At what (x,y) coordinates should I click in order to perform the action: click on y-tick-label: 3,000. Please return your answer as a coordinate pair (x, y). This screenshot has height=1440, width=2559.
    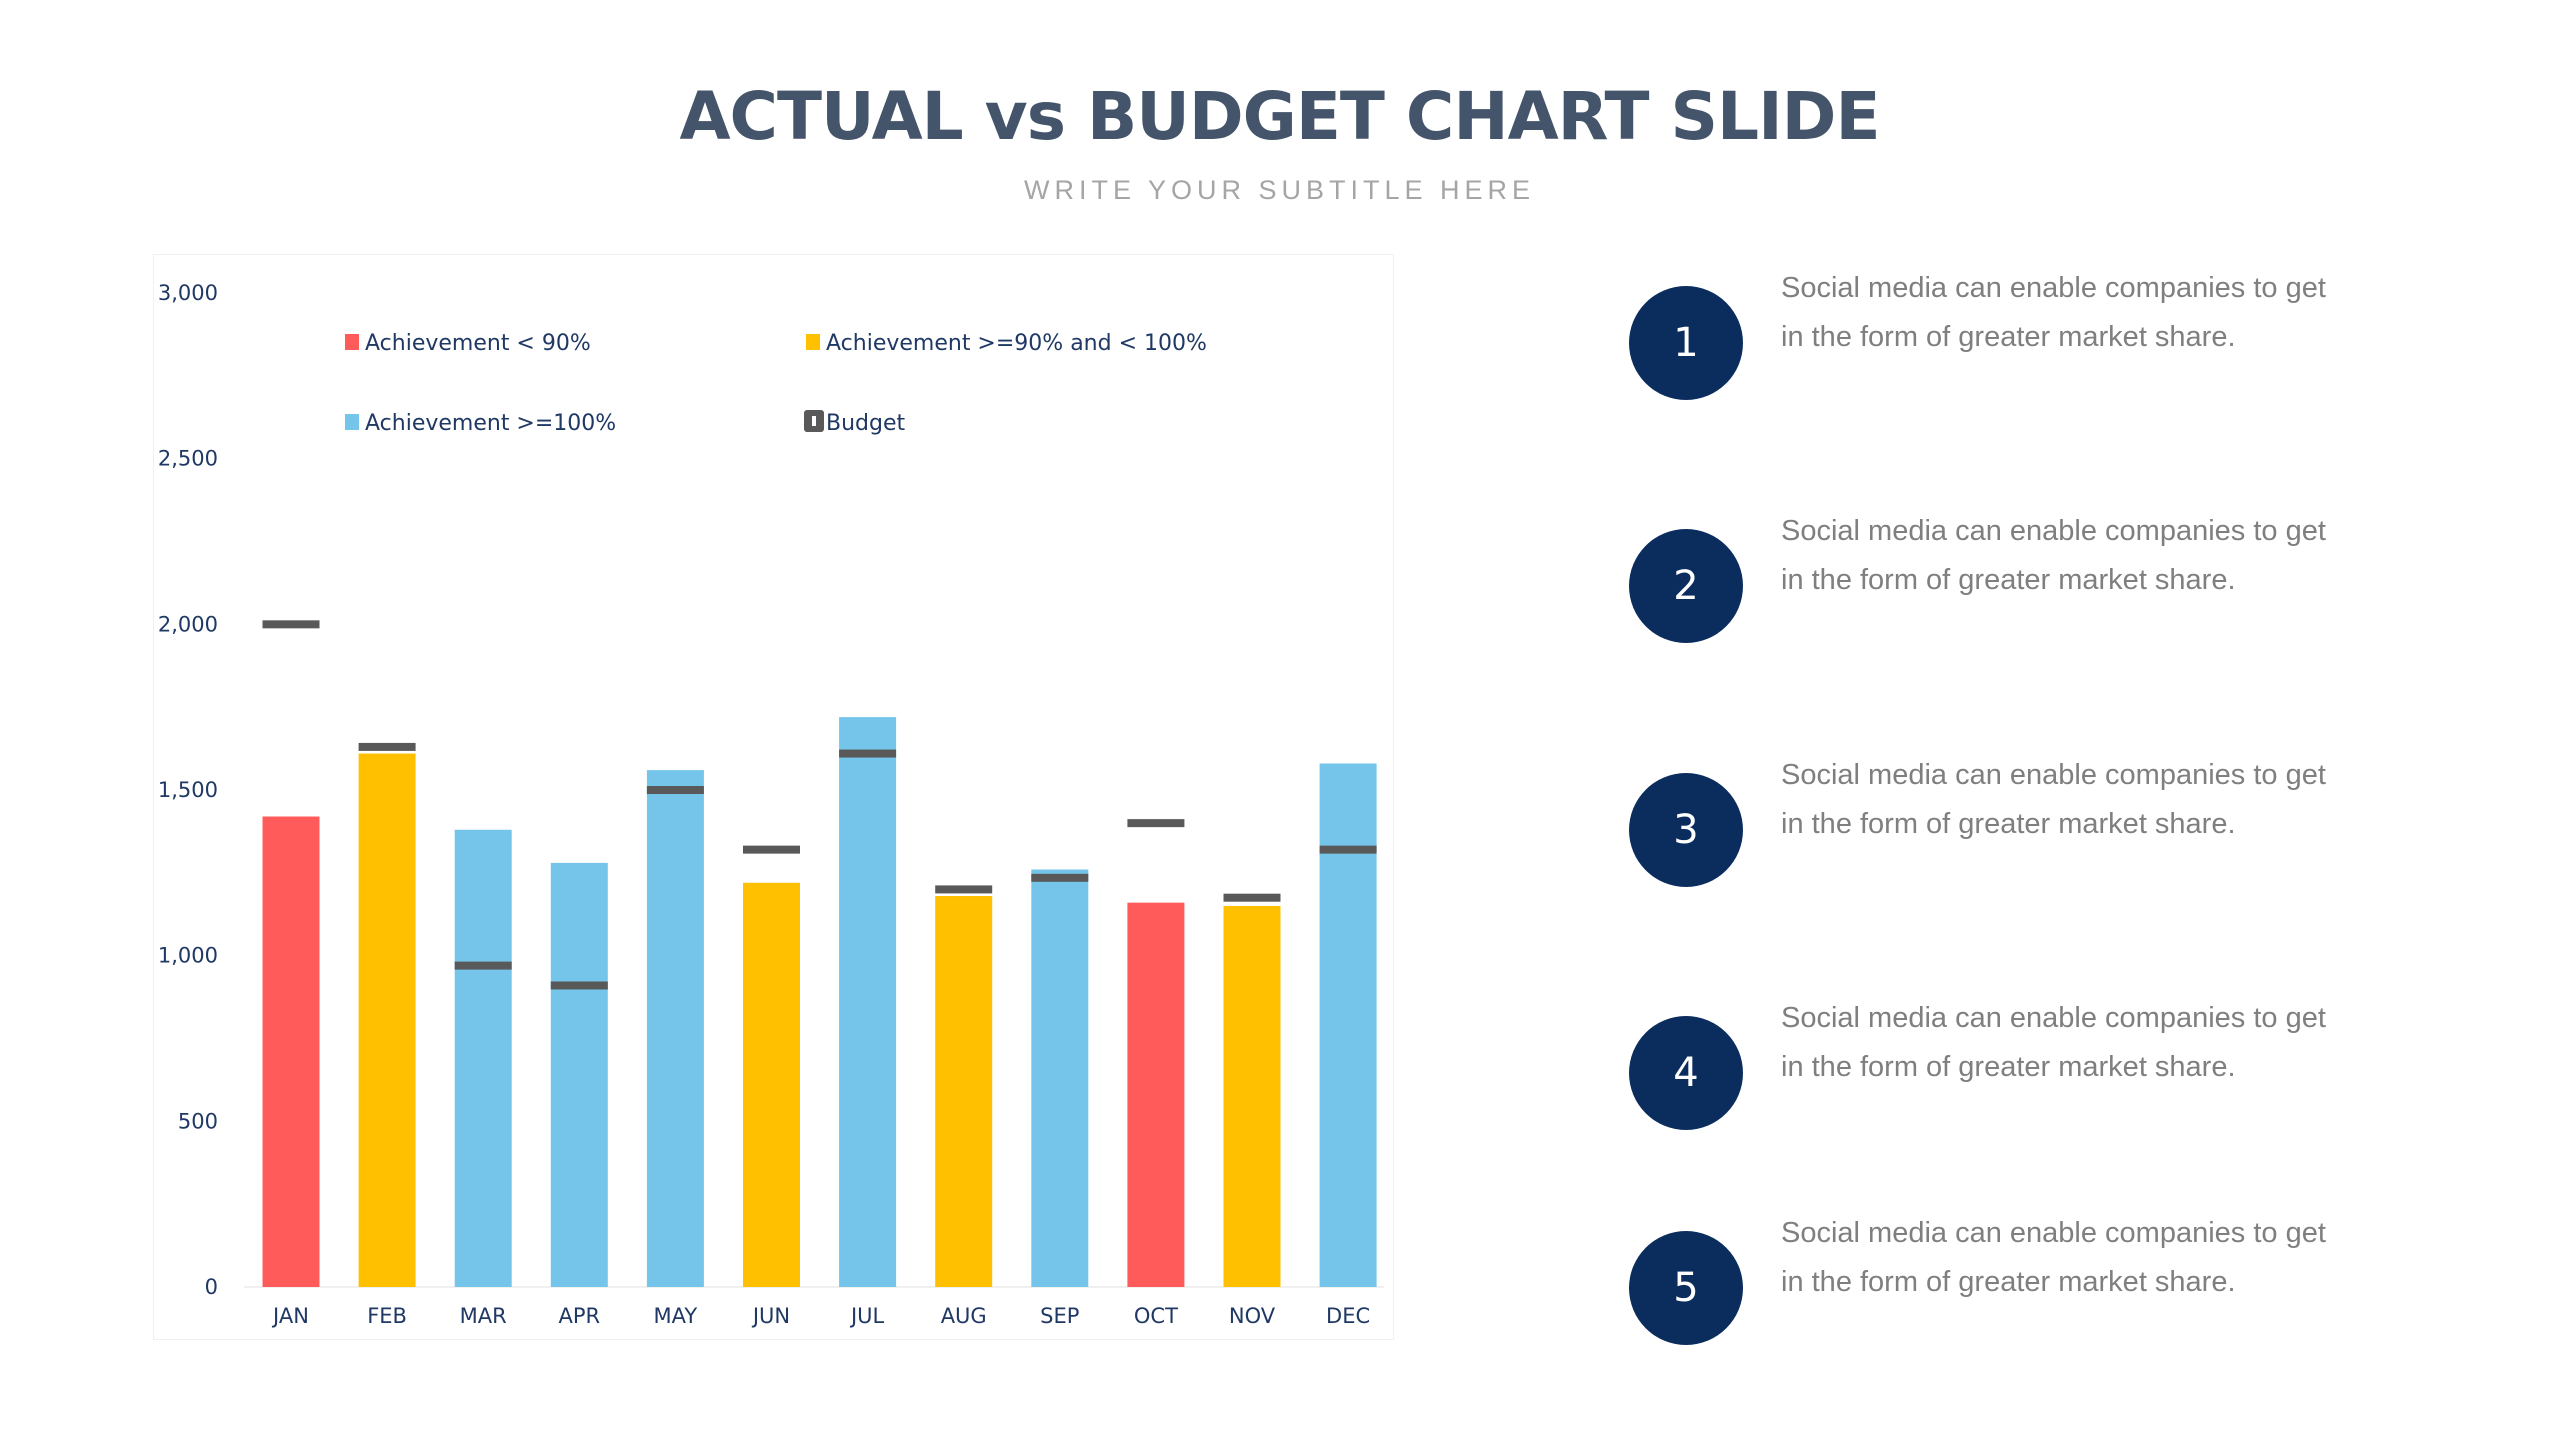
    Looking at the image, I should click on (188, 293).